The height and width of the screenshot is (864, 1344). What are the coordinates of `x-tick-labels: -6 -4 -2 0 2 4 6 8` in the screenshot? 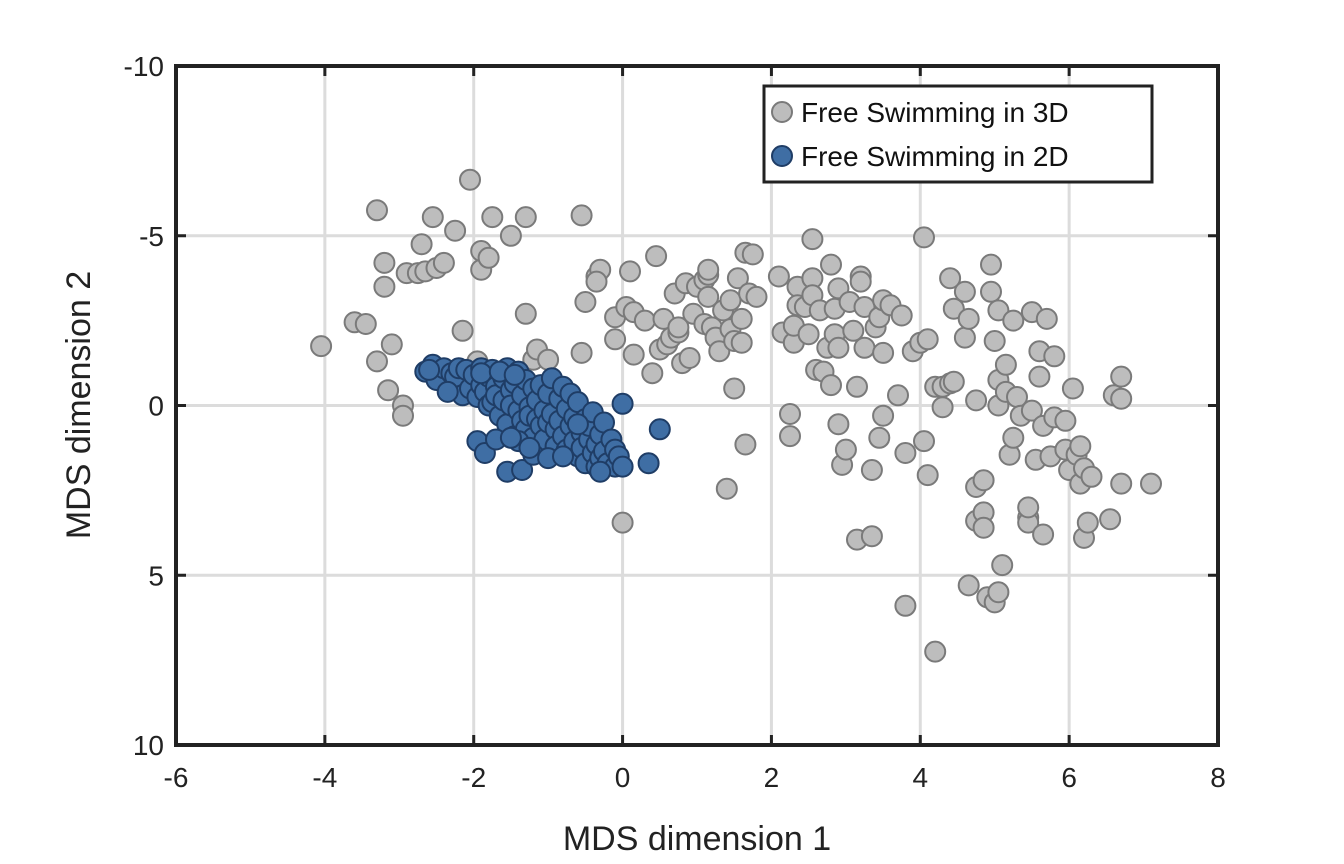 It's located at (695, 777).